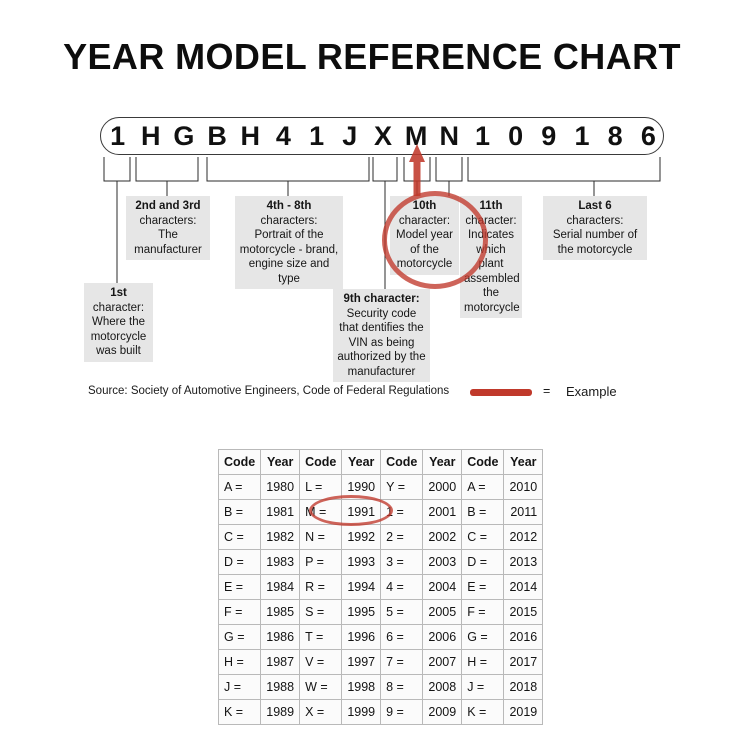  I want to click on vin-char-2: H, so click(151, 135).